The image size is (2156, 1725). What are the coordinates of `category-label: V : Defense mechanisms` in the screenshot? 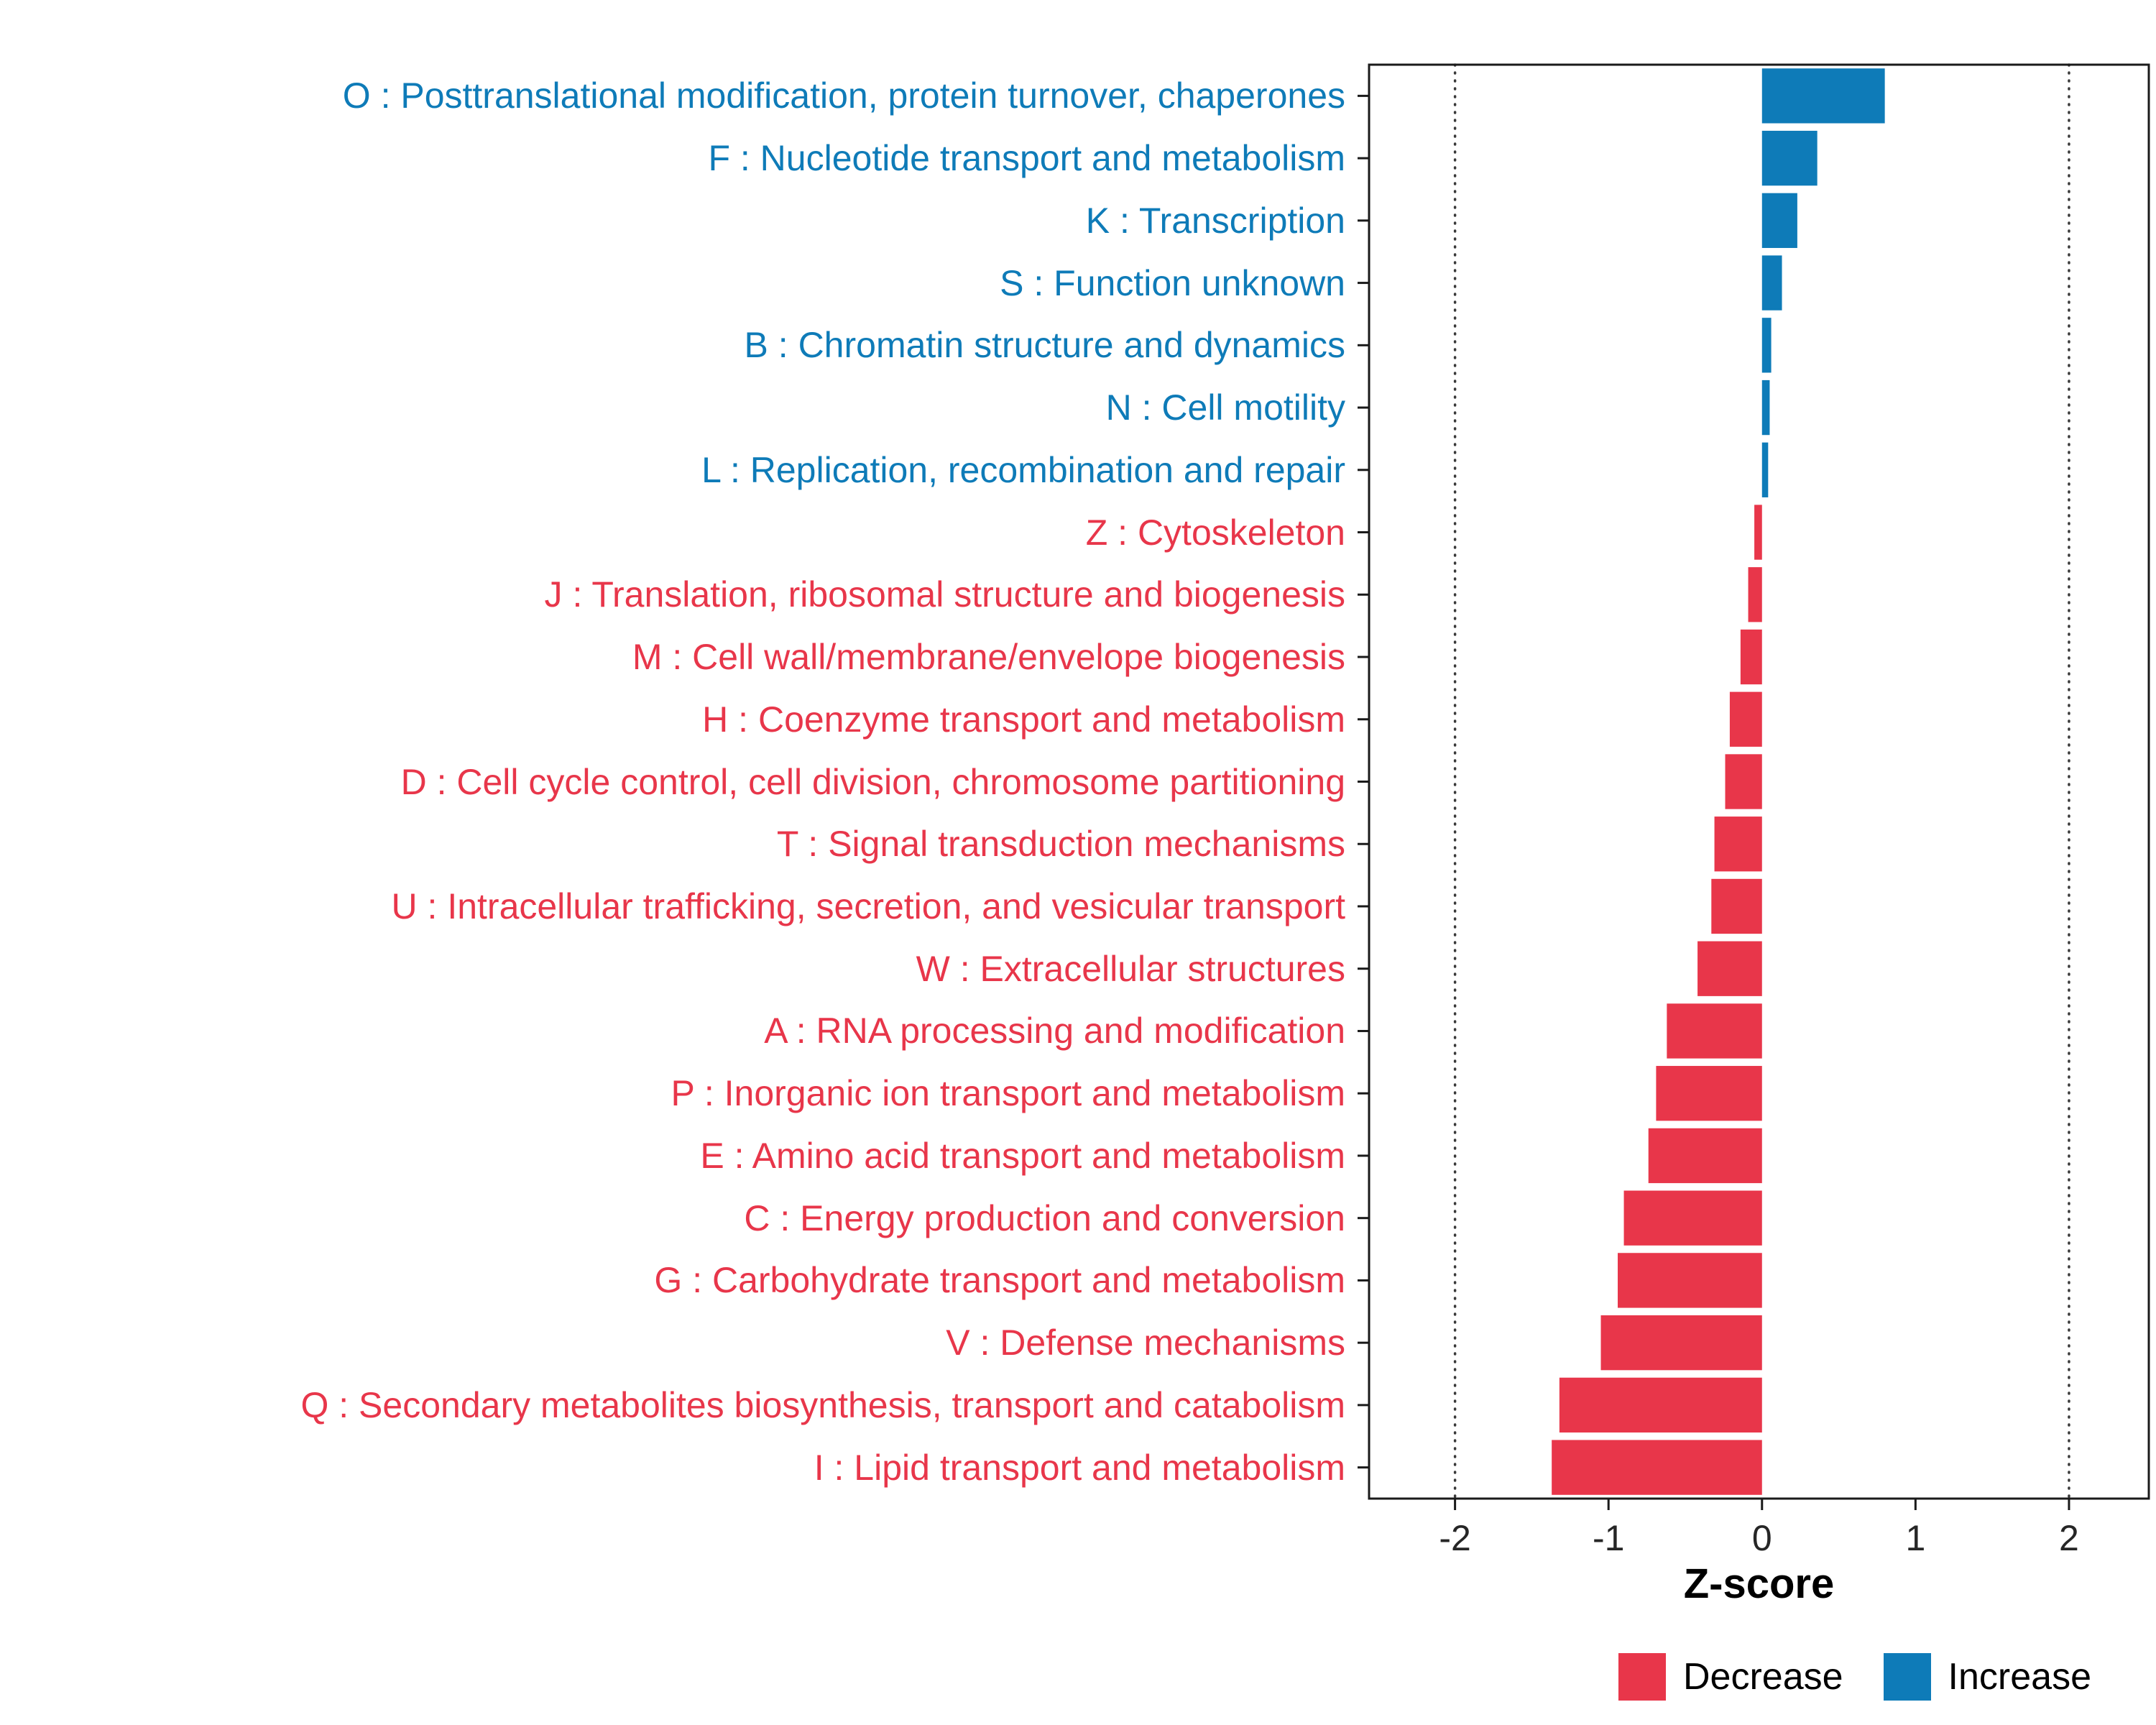 It's located at (1146, 1342).